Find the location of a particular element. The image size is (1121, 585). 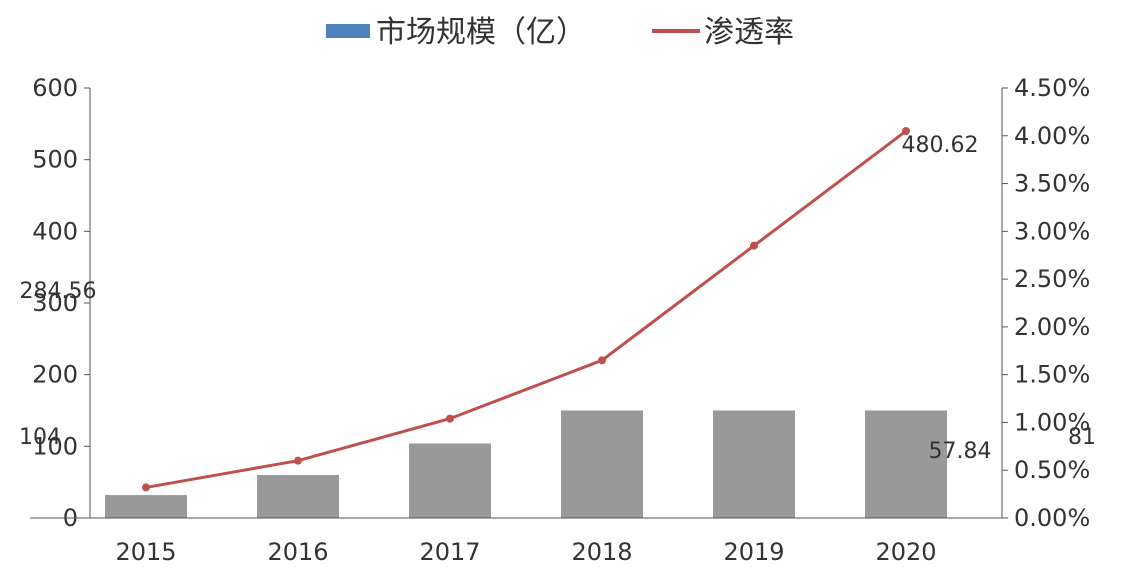

left-axis-tick-label: 100 is located at coordinates (55, 446).